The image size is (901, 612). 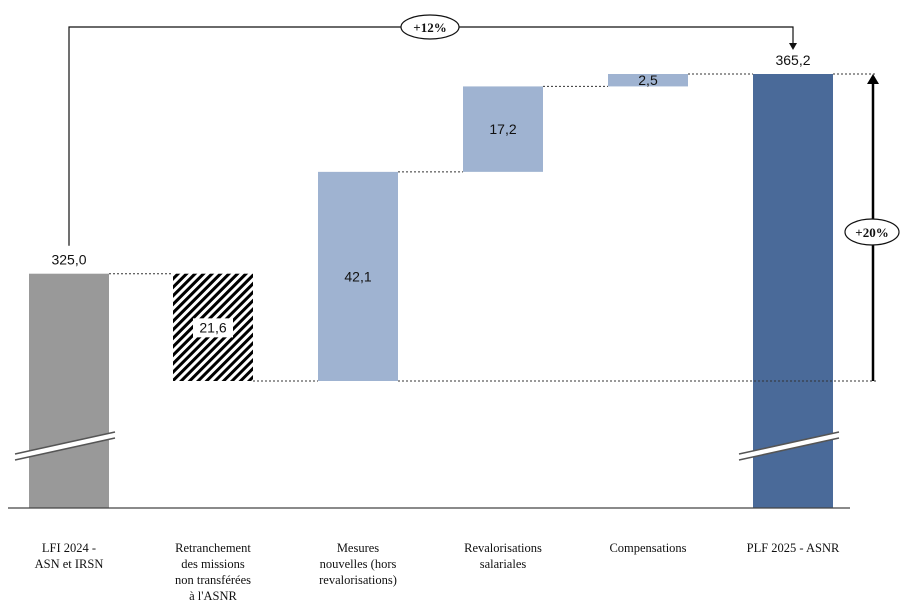 What do you see at coordinates (358, 580) in the screenshot?
I see `category-label-line: revalorisations)` at bounding box center [358, 580].